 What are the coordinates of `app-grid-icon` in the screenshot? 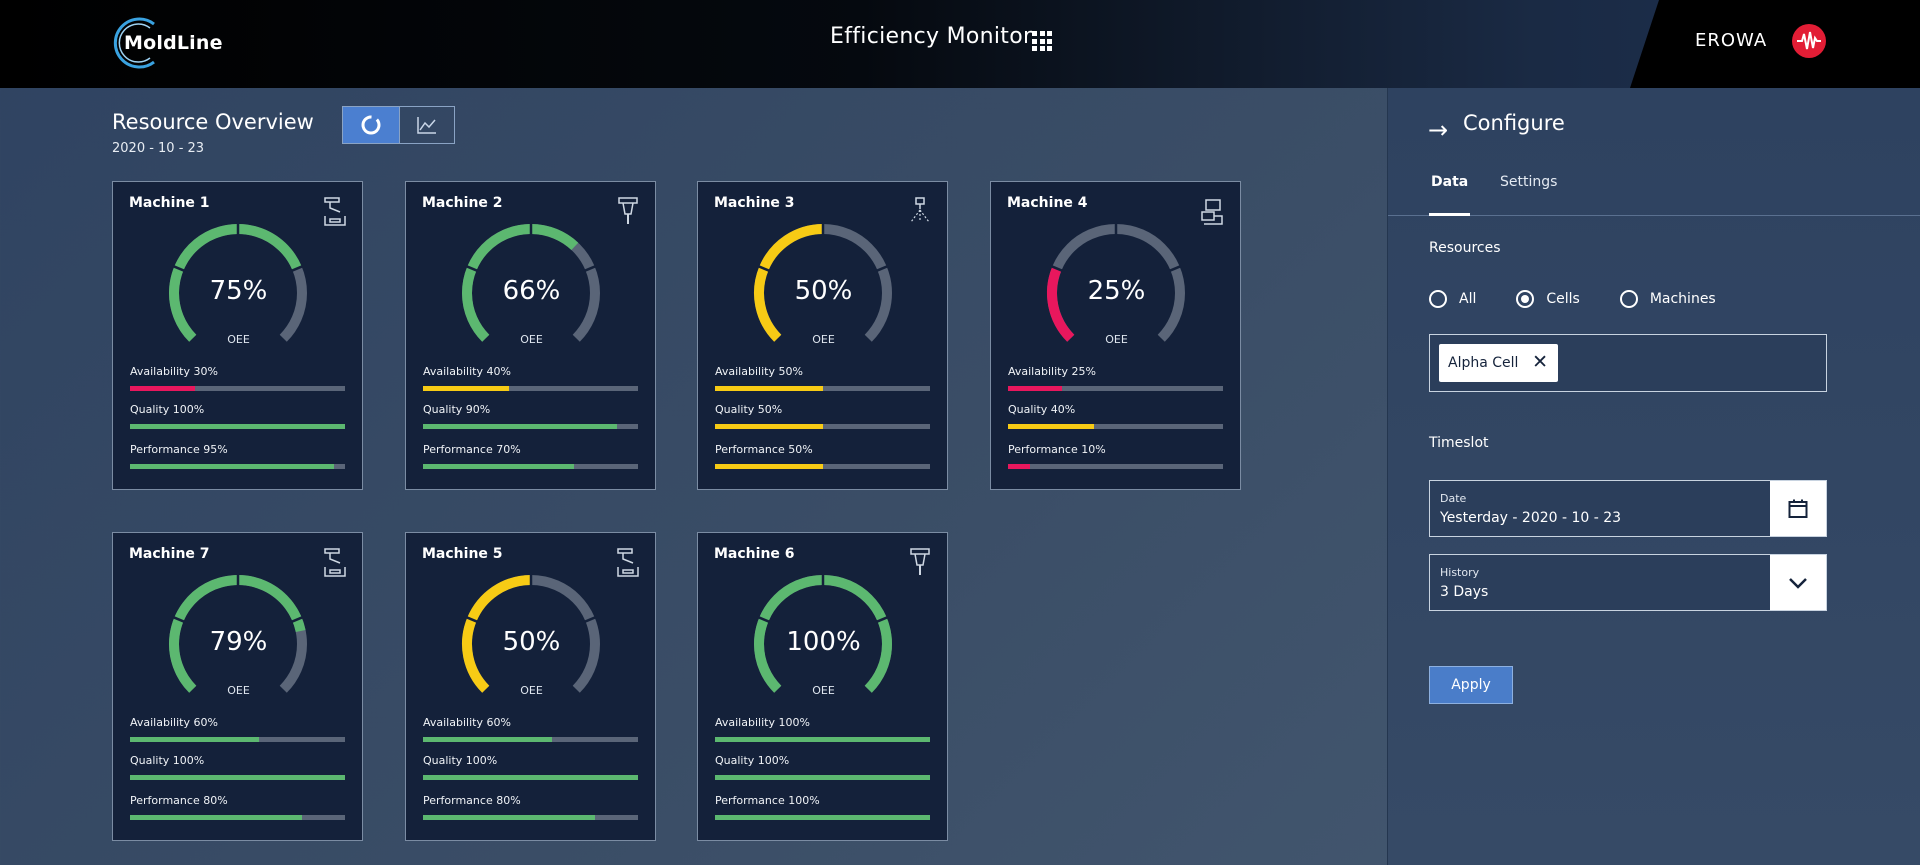 It's located at (1042, 41).